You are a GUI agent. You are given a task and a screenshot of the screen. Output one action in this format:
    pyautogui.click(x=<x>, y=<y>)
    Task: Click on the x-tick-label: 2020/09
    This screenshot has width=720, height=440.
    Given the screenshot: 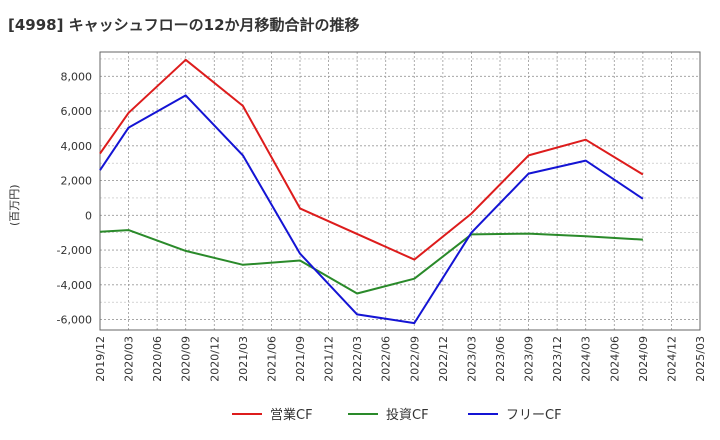 What is the action you would take?
    pyautogui.click(x=186, y=359)
    